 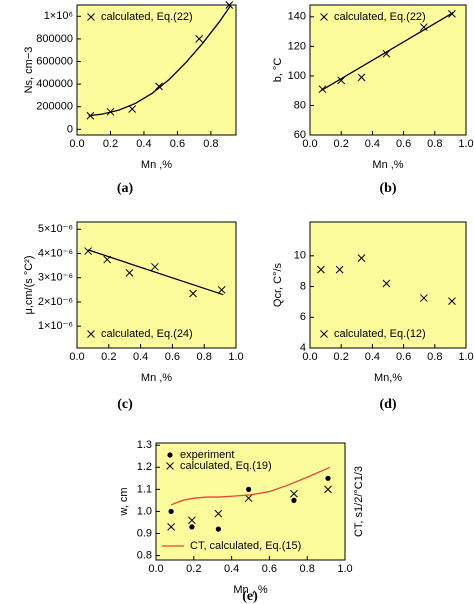 What do you see at coordinates (297, 46) in the screenshot?
I see `y-tick-label: 120` at bounding box center [297, 46].